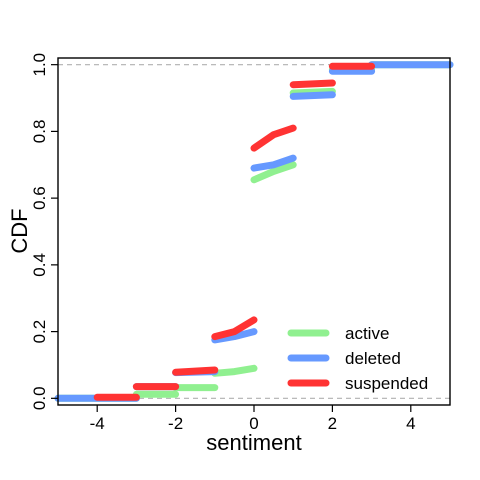 The image size is (480, 480). I want to click on x-axis: -4 -2 0 2 4, so click(253, 419).